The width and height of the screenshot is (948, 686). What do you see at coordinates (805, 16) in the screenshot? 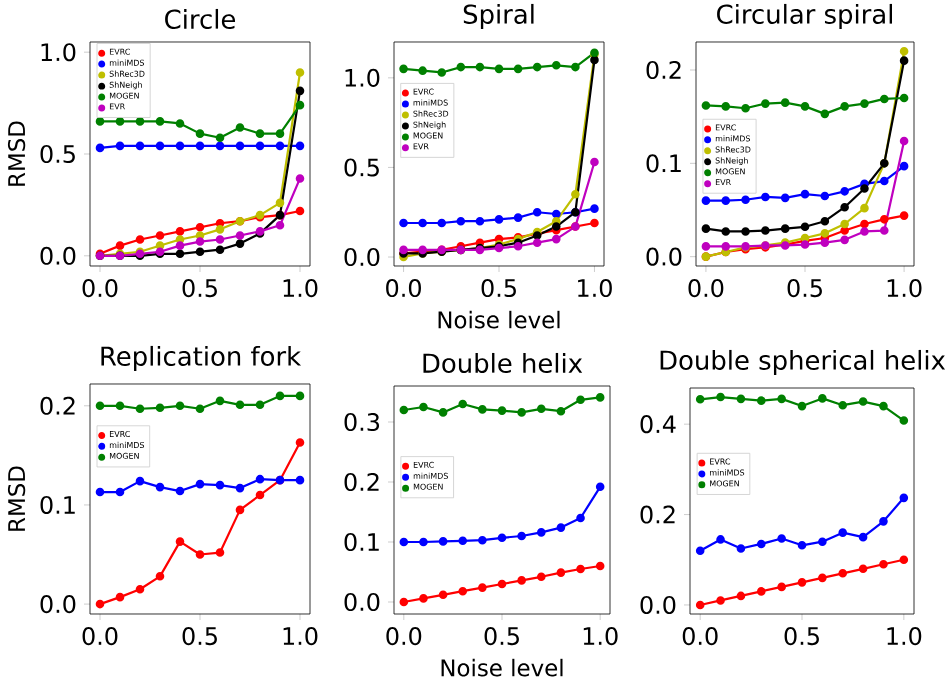
I see `chart-title: Circular spiral` at bounding box center [805, 16].